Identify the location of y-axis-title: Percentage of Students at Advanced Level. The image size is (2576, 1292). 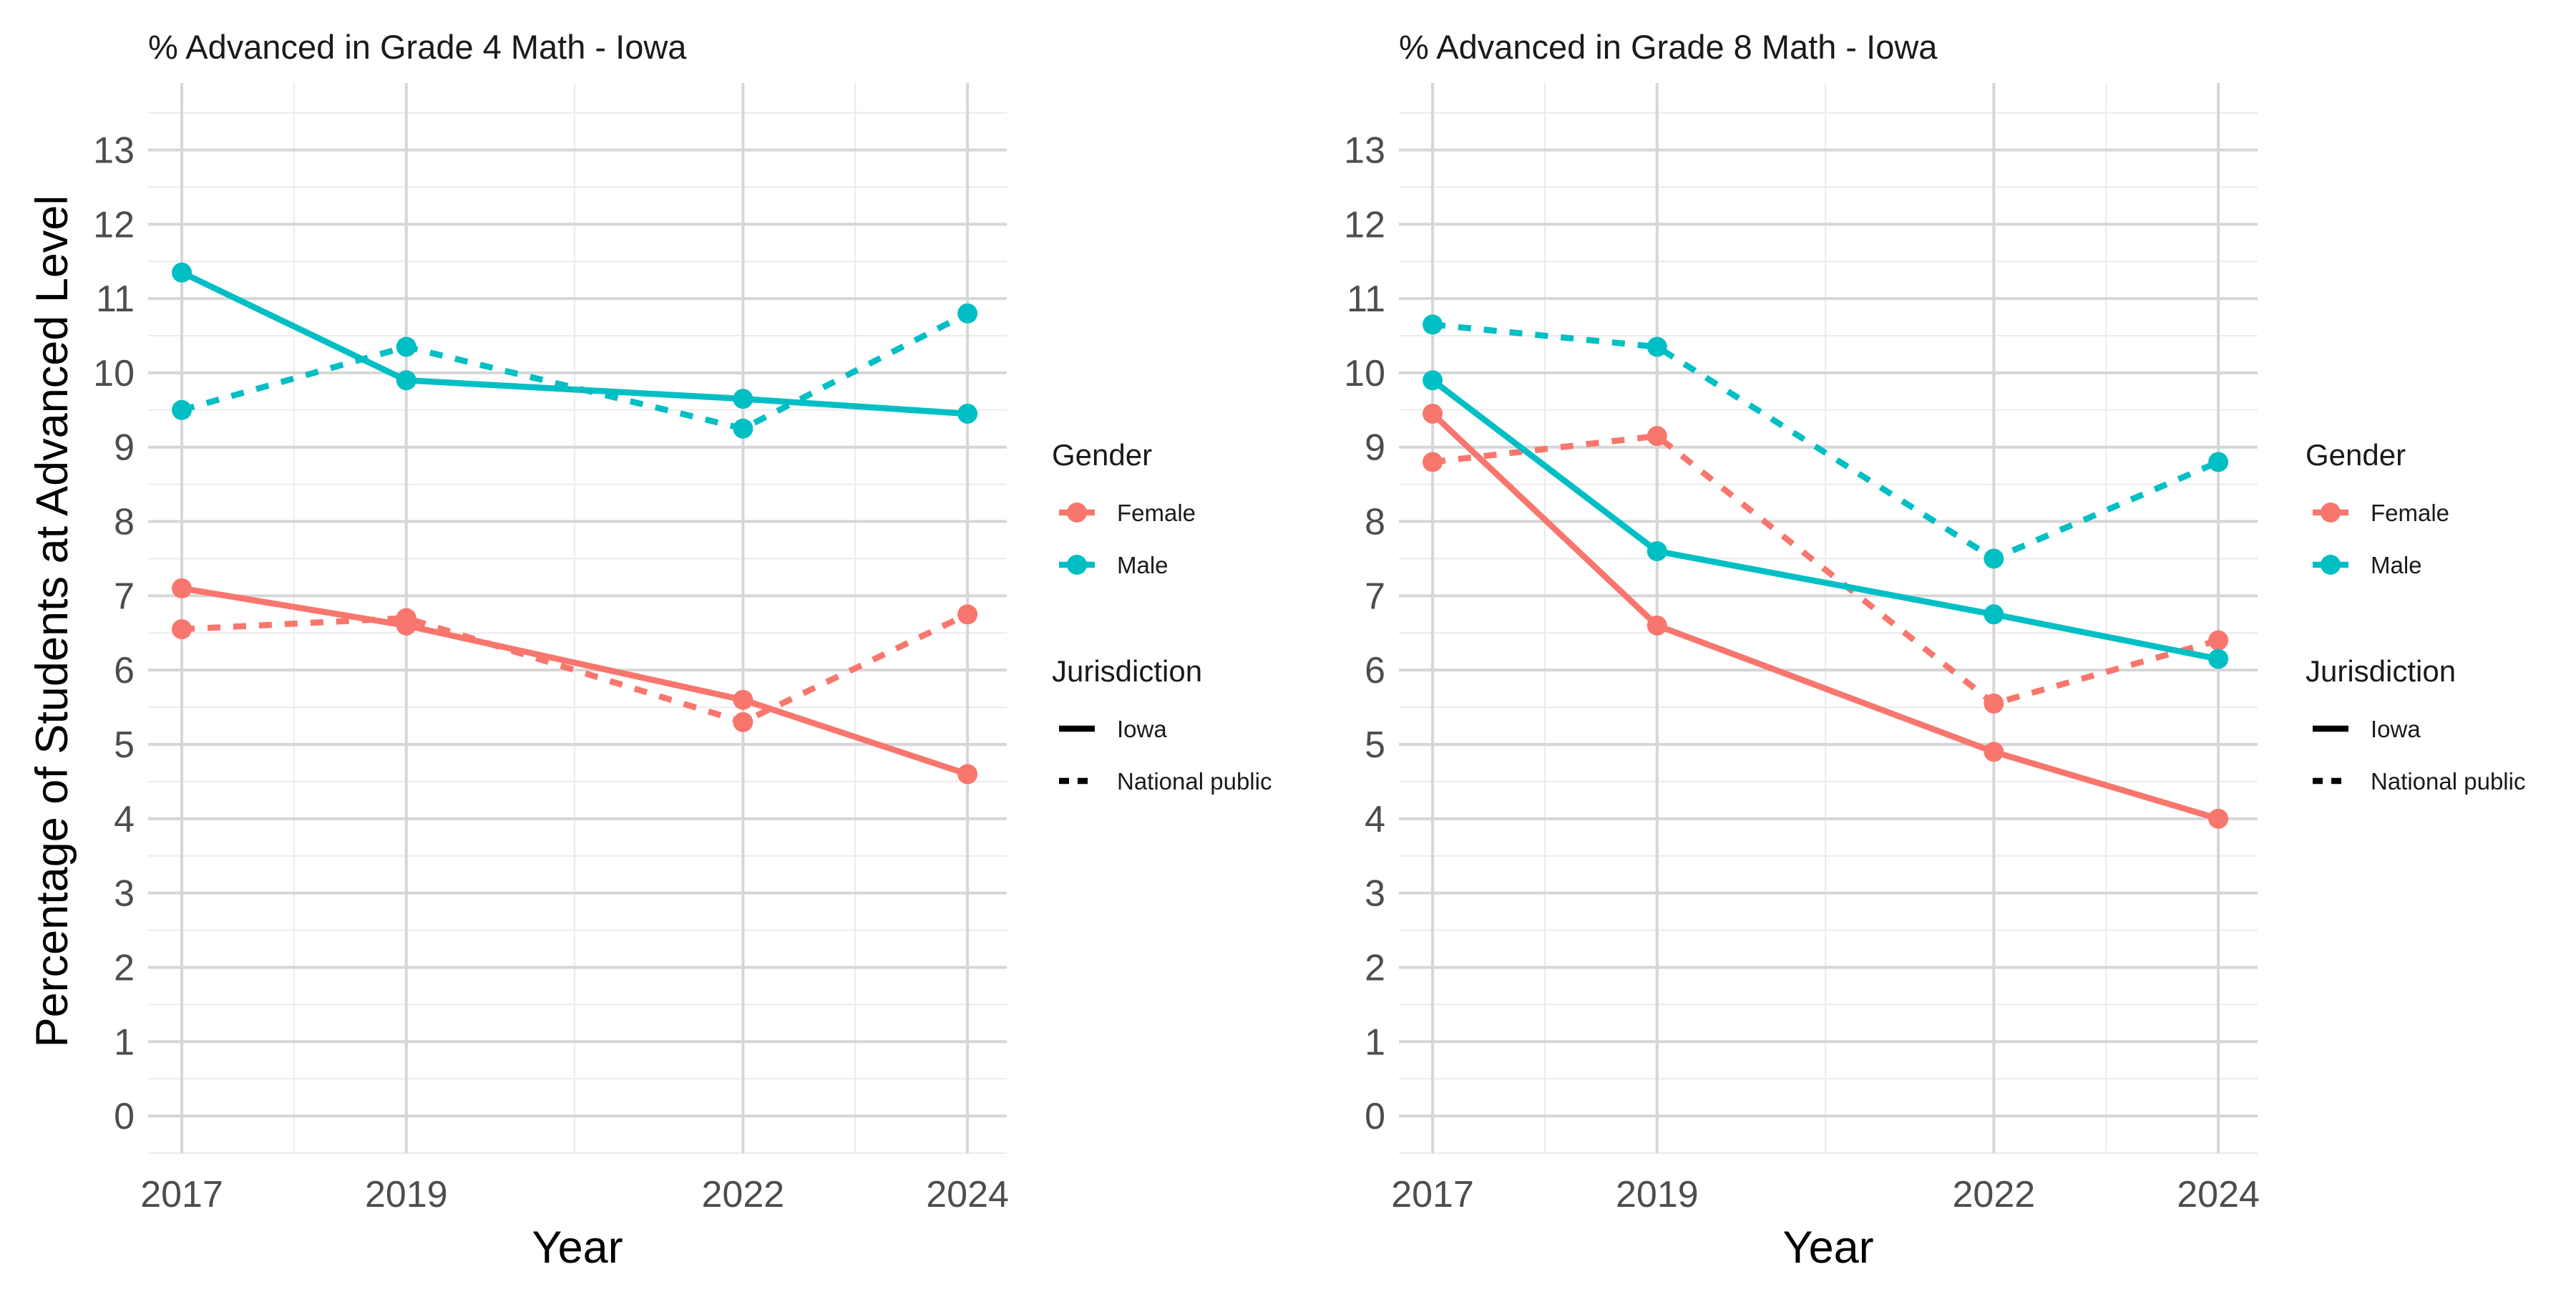
(52, 621).